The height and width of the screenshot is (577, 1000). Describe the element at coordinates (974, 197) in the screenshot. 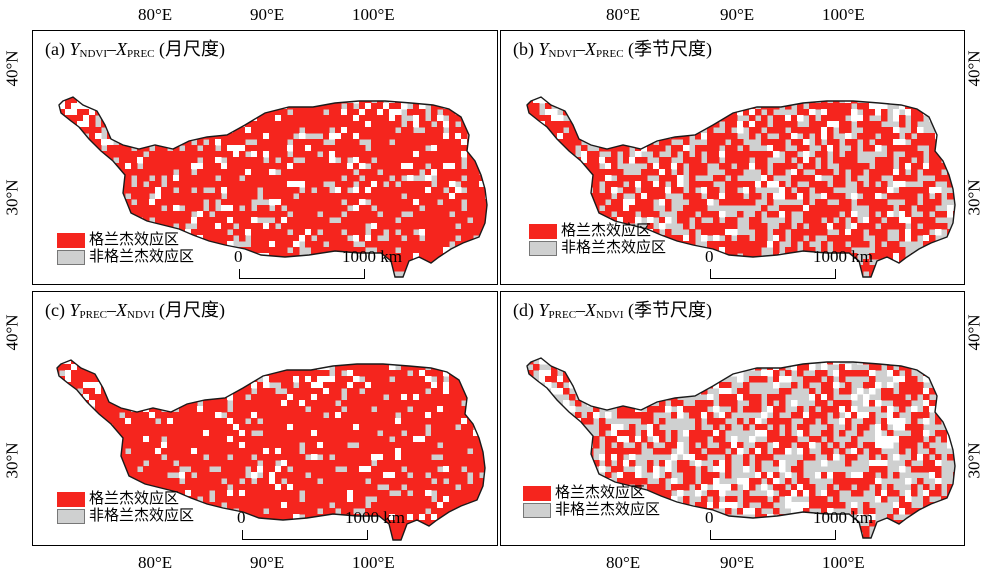

I see `right-lat-label-30-top: 30°N` at that location.